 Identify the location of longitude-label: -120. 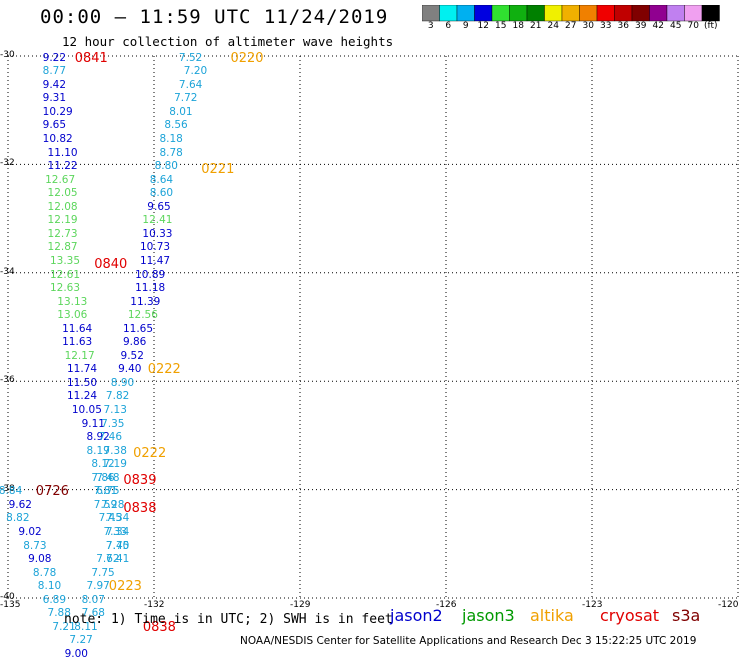
(728, 605).